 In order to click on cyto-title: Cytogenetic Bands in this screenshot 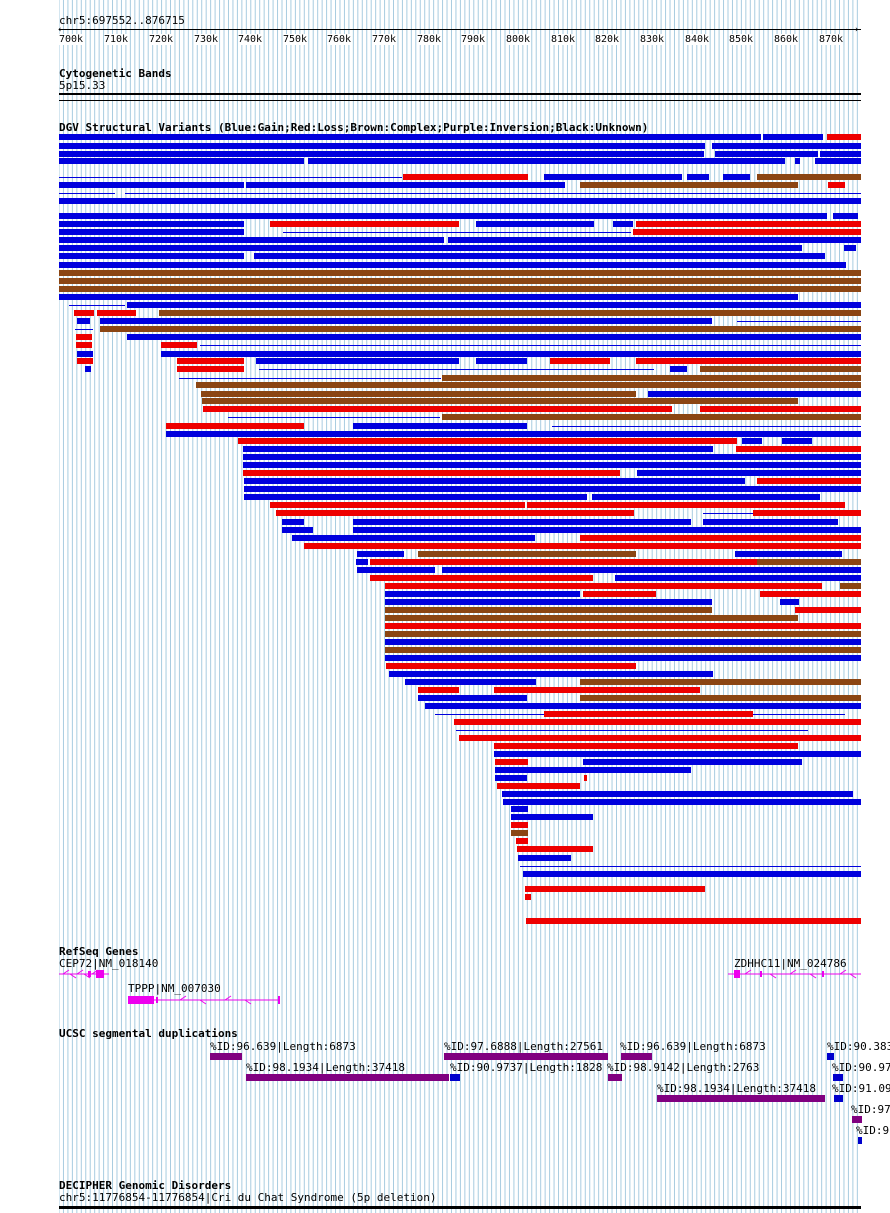, I will do `click(115, 73)`.